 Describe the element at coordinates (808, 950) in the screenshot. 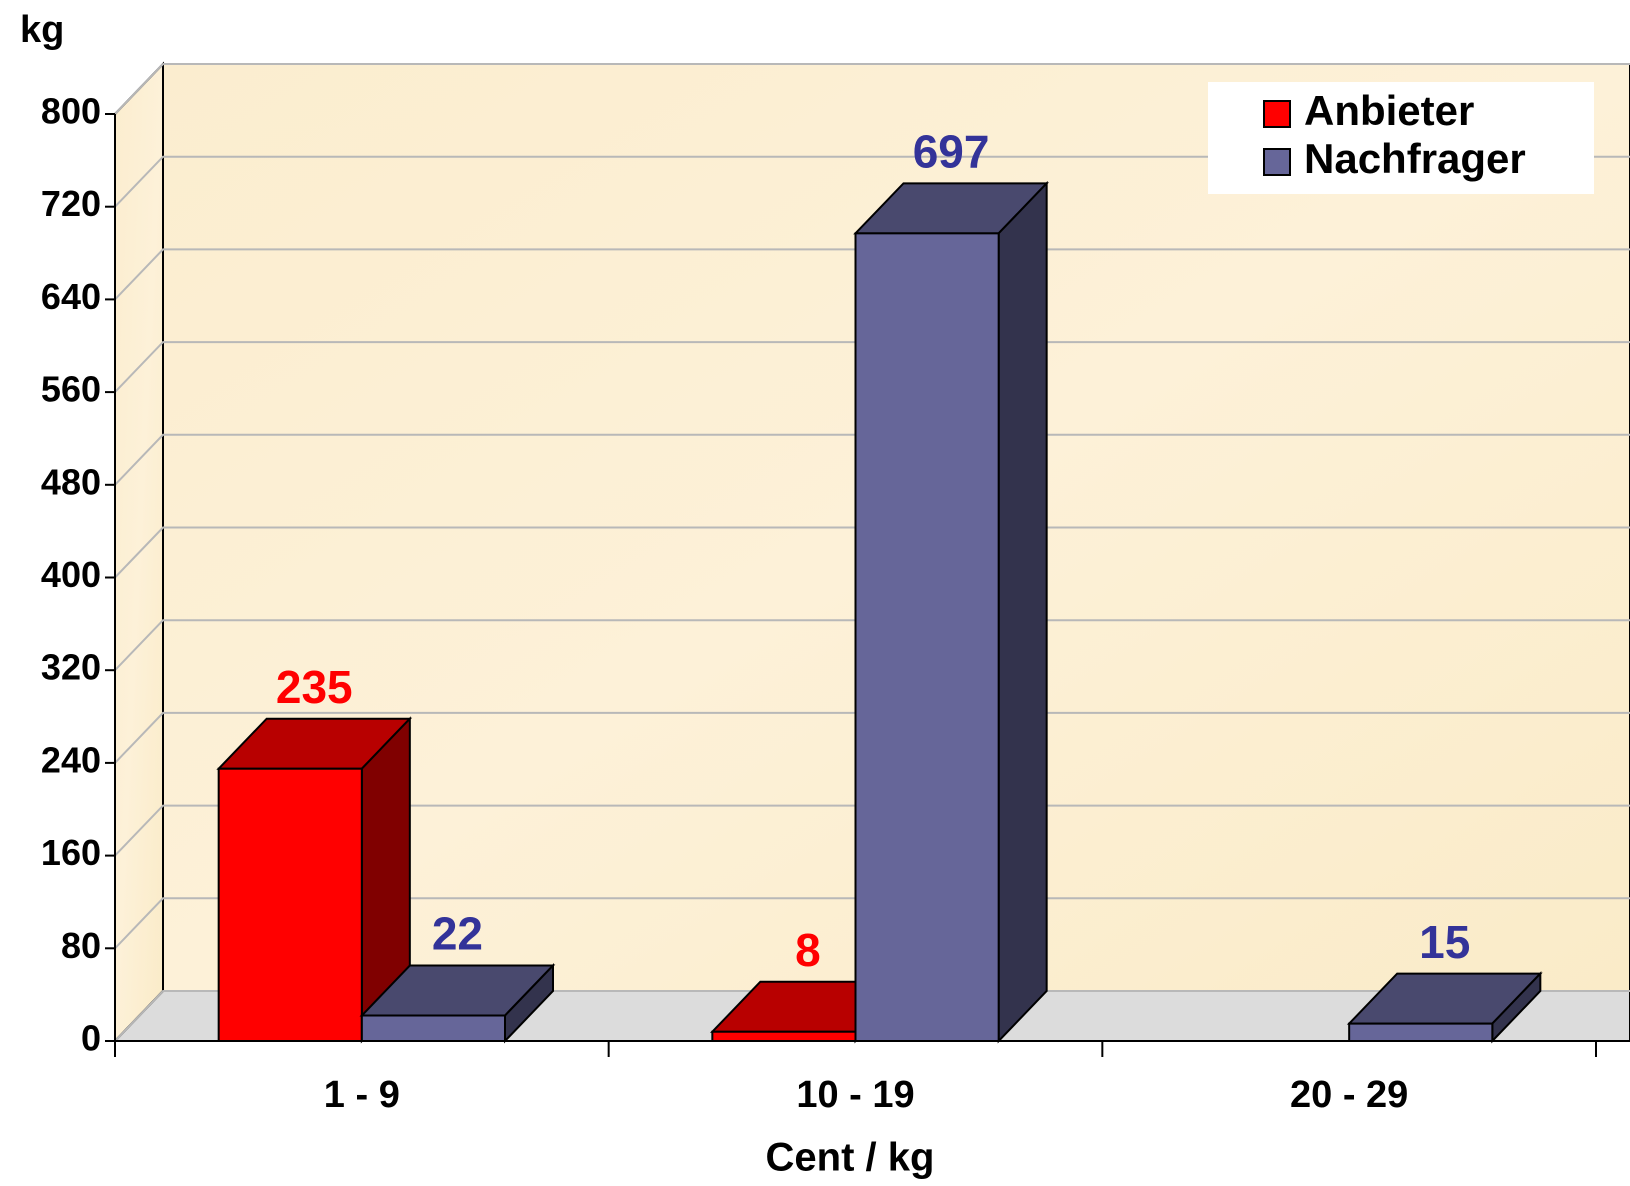

I see `value-label: 8` at that location.